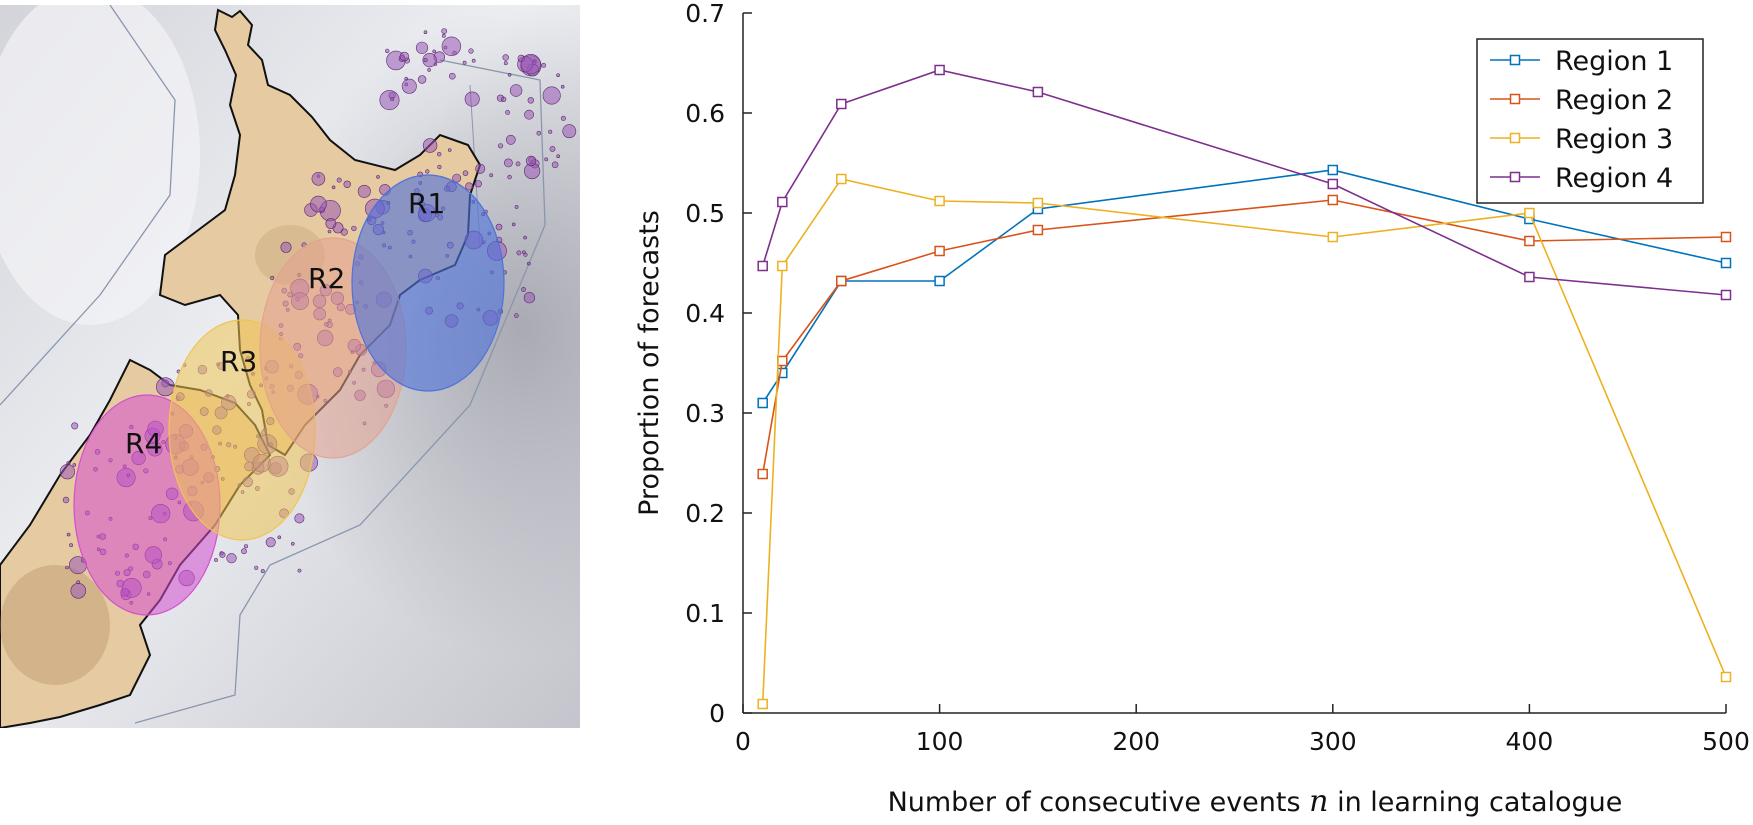 This screenshot has width=1753, height=825. I want to click on y-tick-label: 0.3, so click(705, 413).